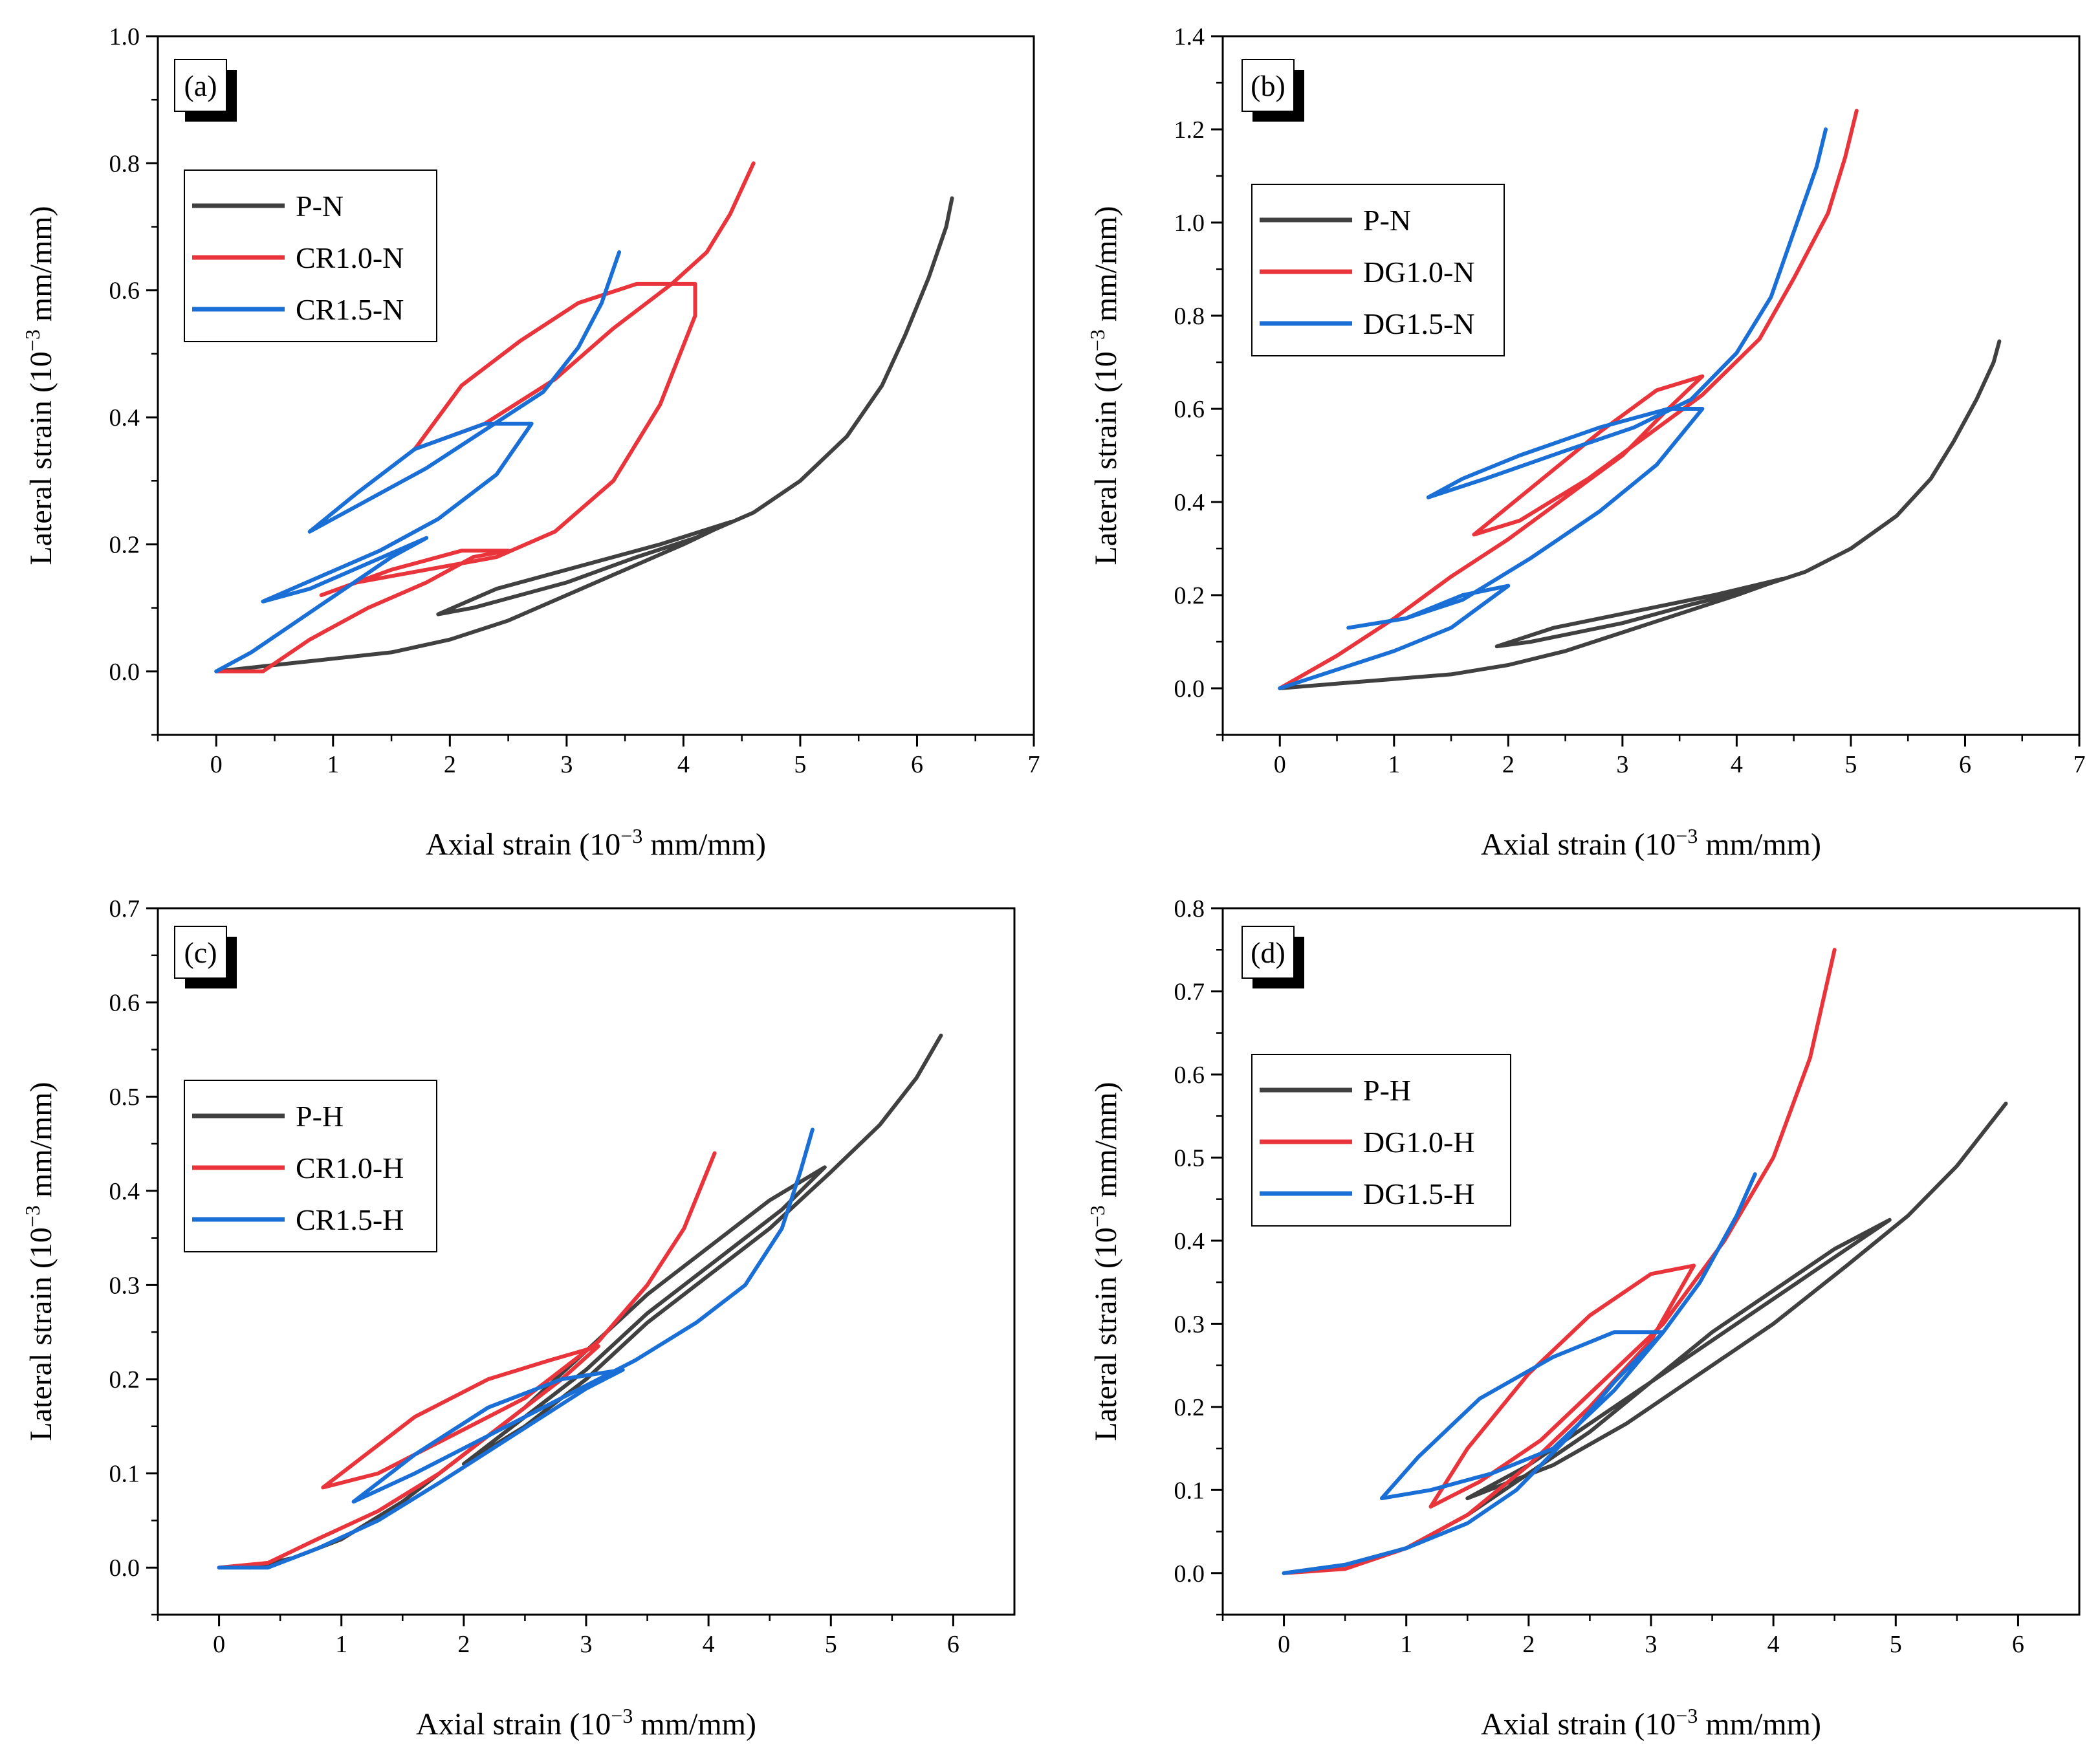 The height and width of the screenshot is (1757, 2100). I want to click on series-line-DG1.0-H, so click(1559, 1261).